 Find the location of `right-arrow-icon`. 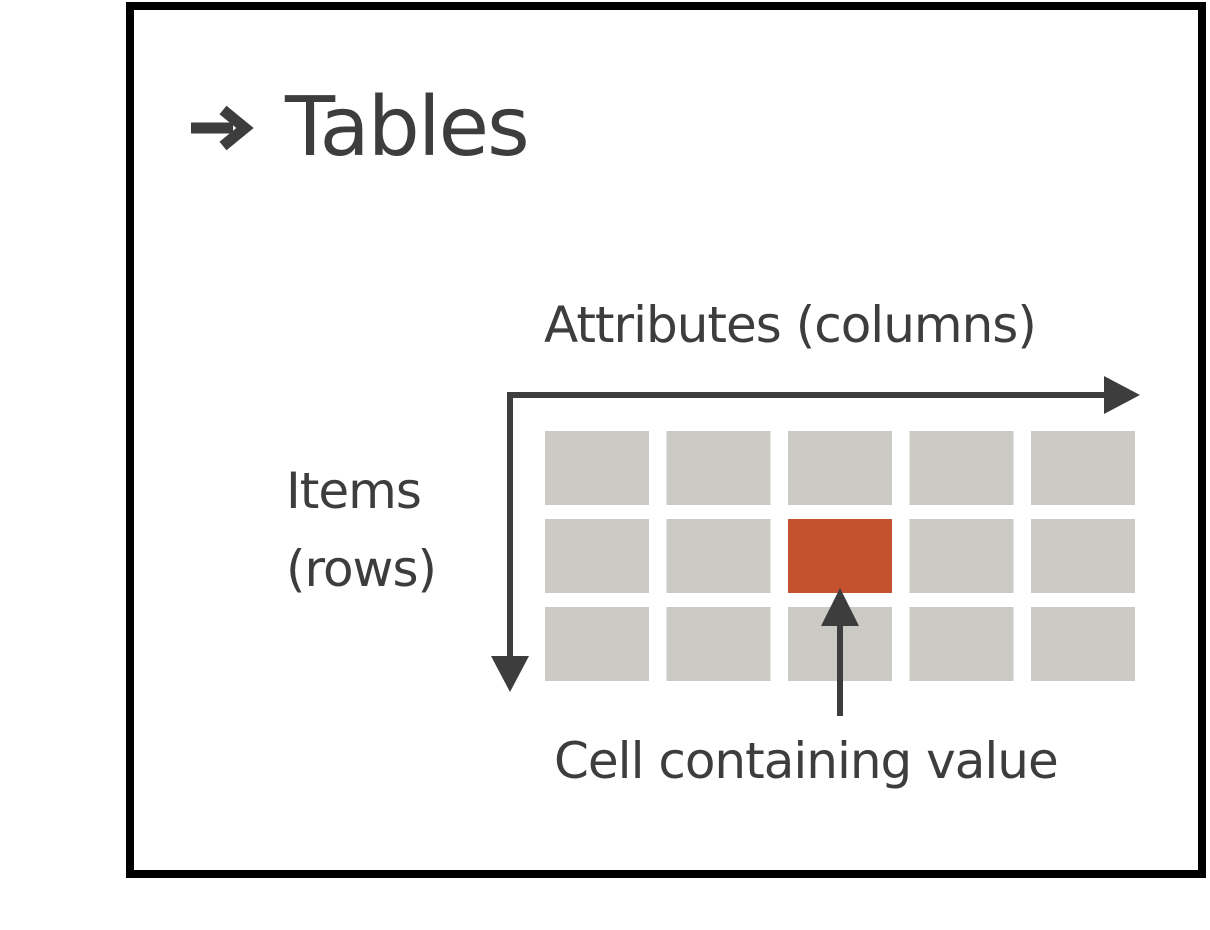

right-arrow-icon is located at coordinates (222, 128).